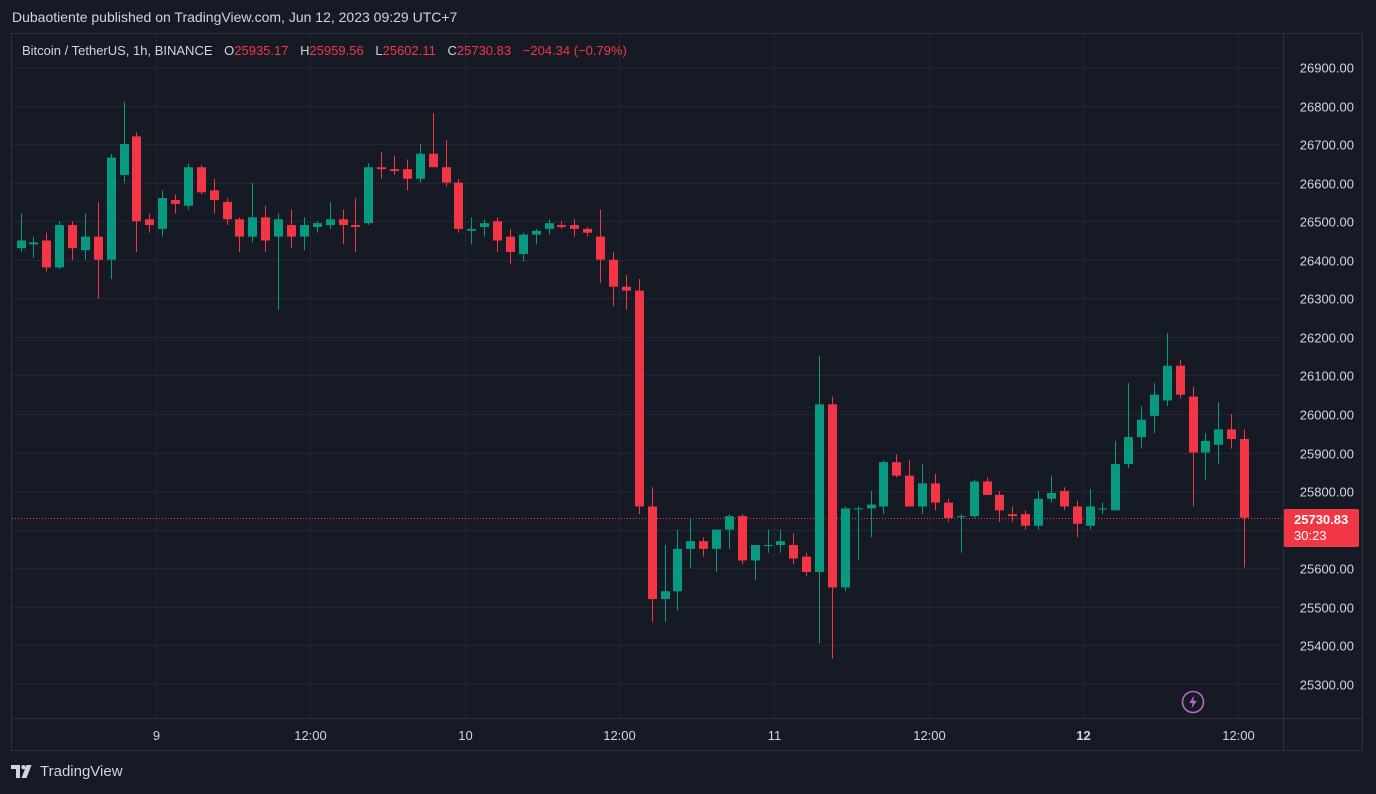 Image resolution: width=1376 pixels, height=794 pixels. What do you see at coordinates (1193, 702) in the screenshot?
I see `lightning-alert-icon` at bounding box center [1193, 702].